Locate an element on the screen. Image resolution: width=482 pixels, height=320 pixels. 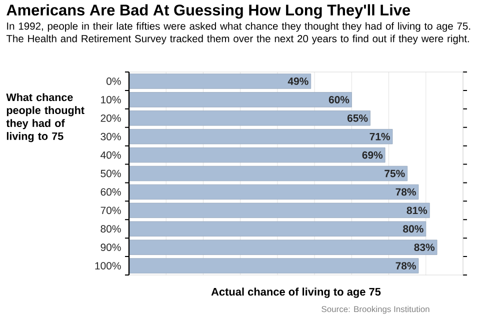
y-tick-label: 10% is located at coordinates (111, 100).